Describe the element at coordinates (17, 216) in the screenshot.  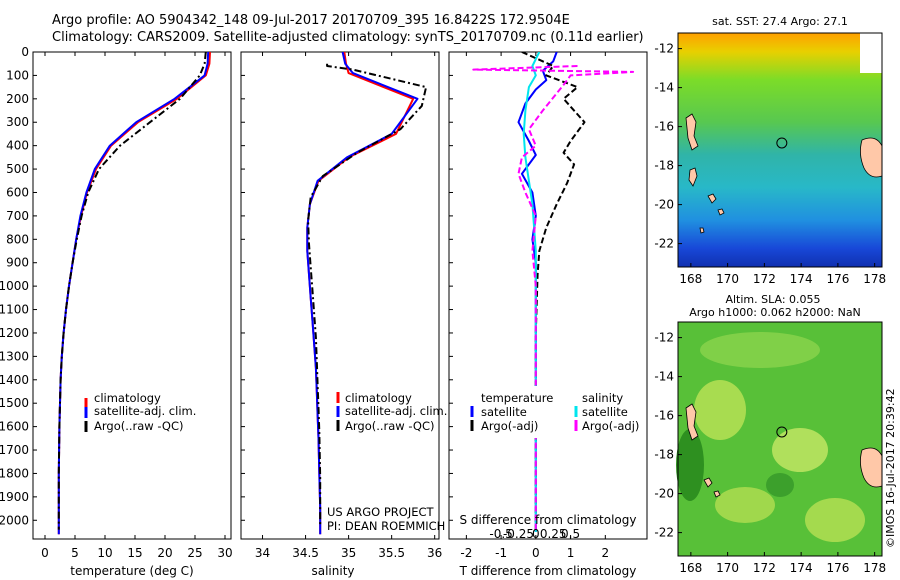
I see `y-tick-label: 700` at that location.